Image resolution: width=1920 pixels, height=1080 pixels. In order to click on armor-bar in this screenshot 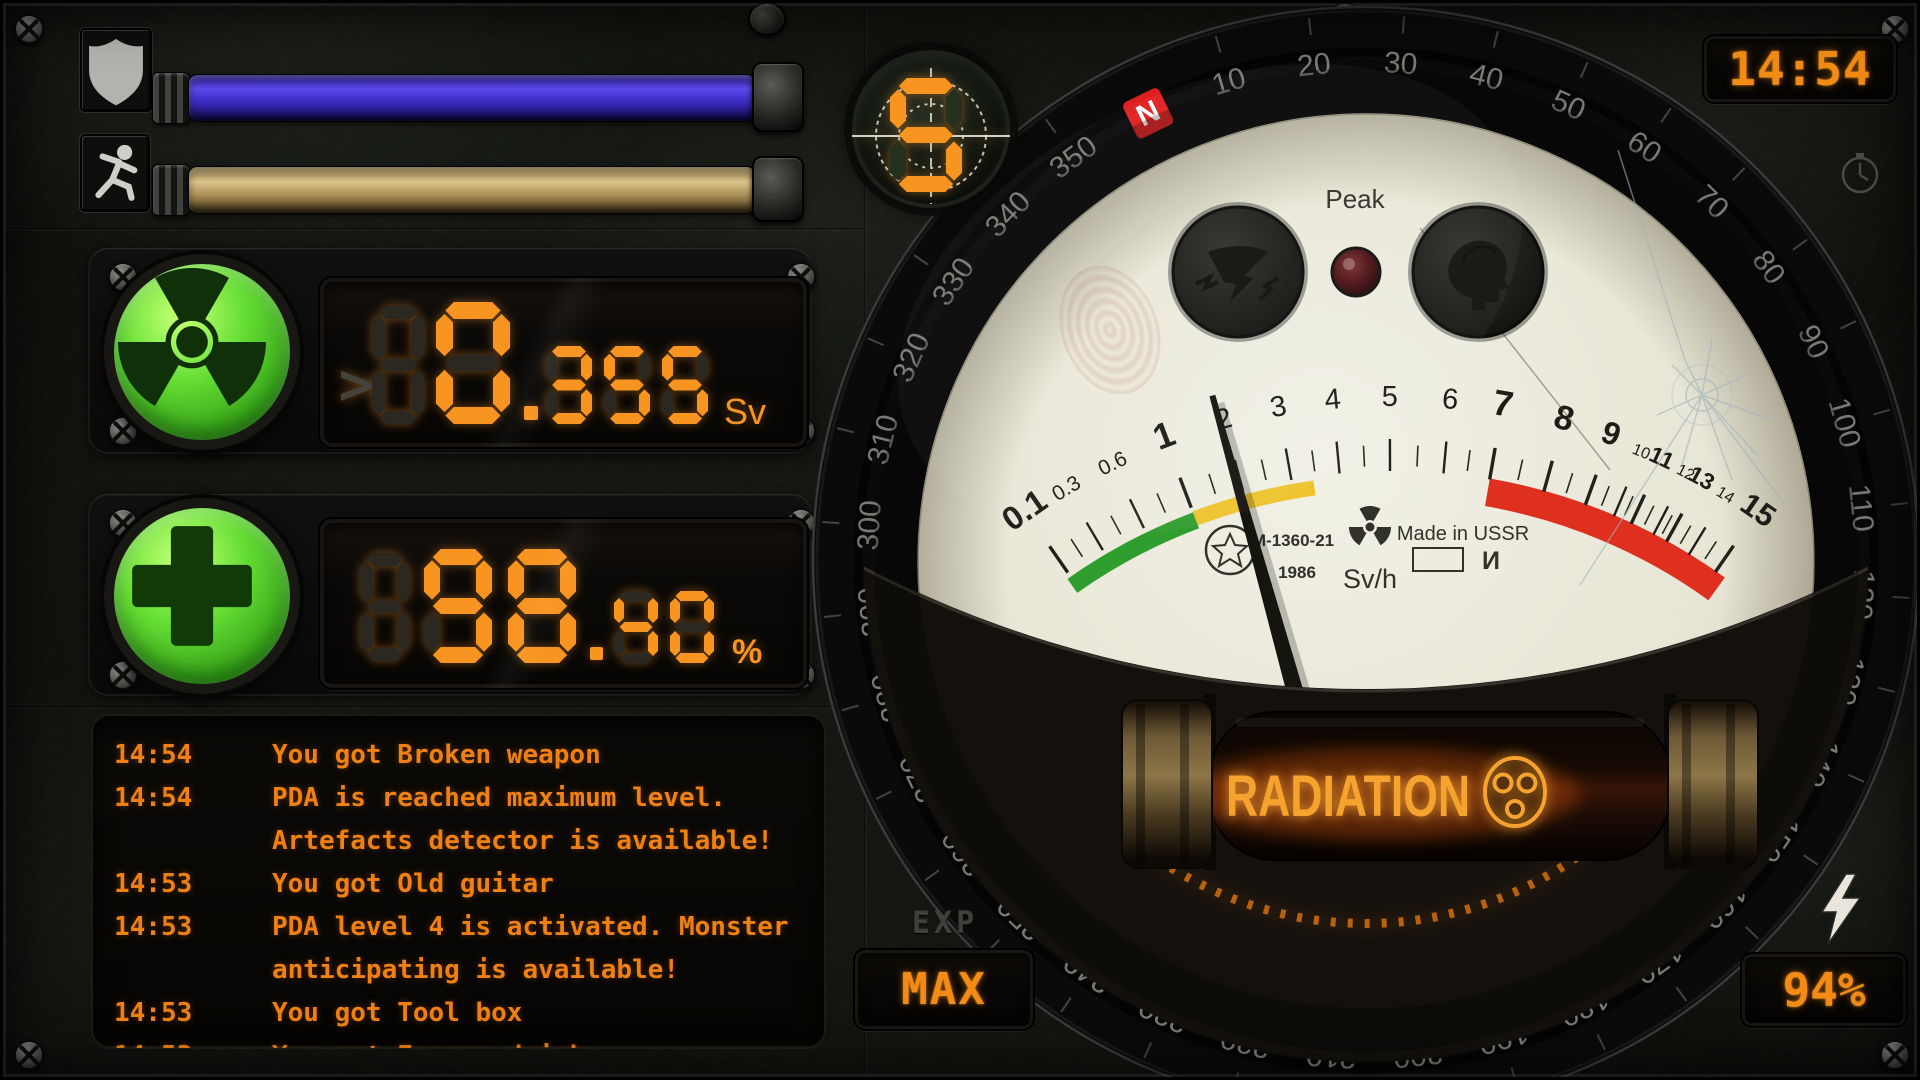, I will do `click(472, 98)`.